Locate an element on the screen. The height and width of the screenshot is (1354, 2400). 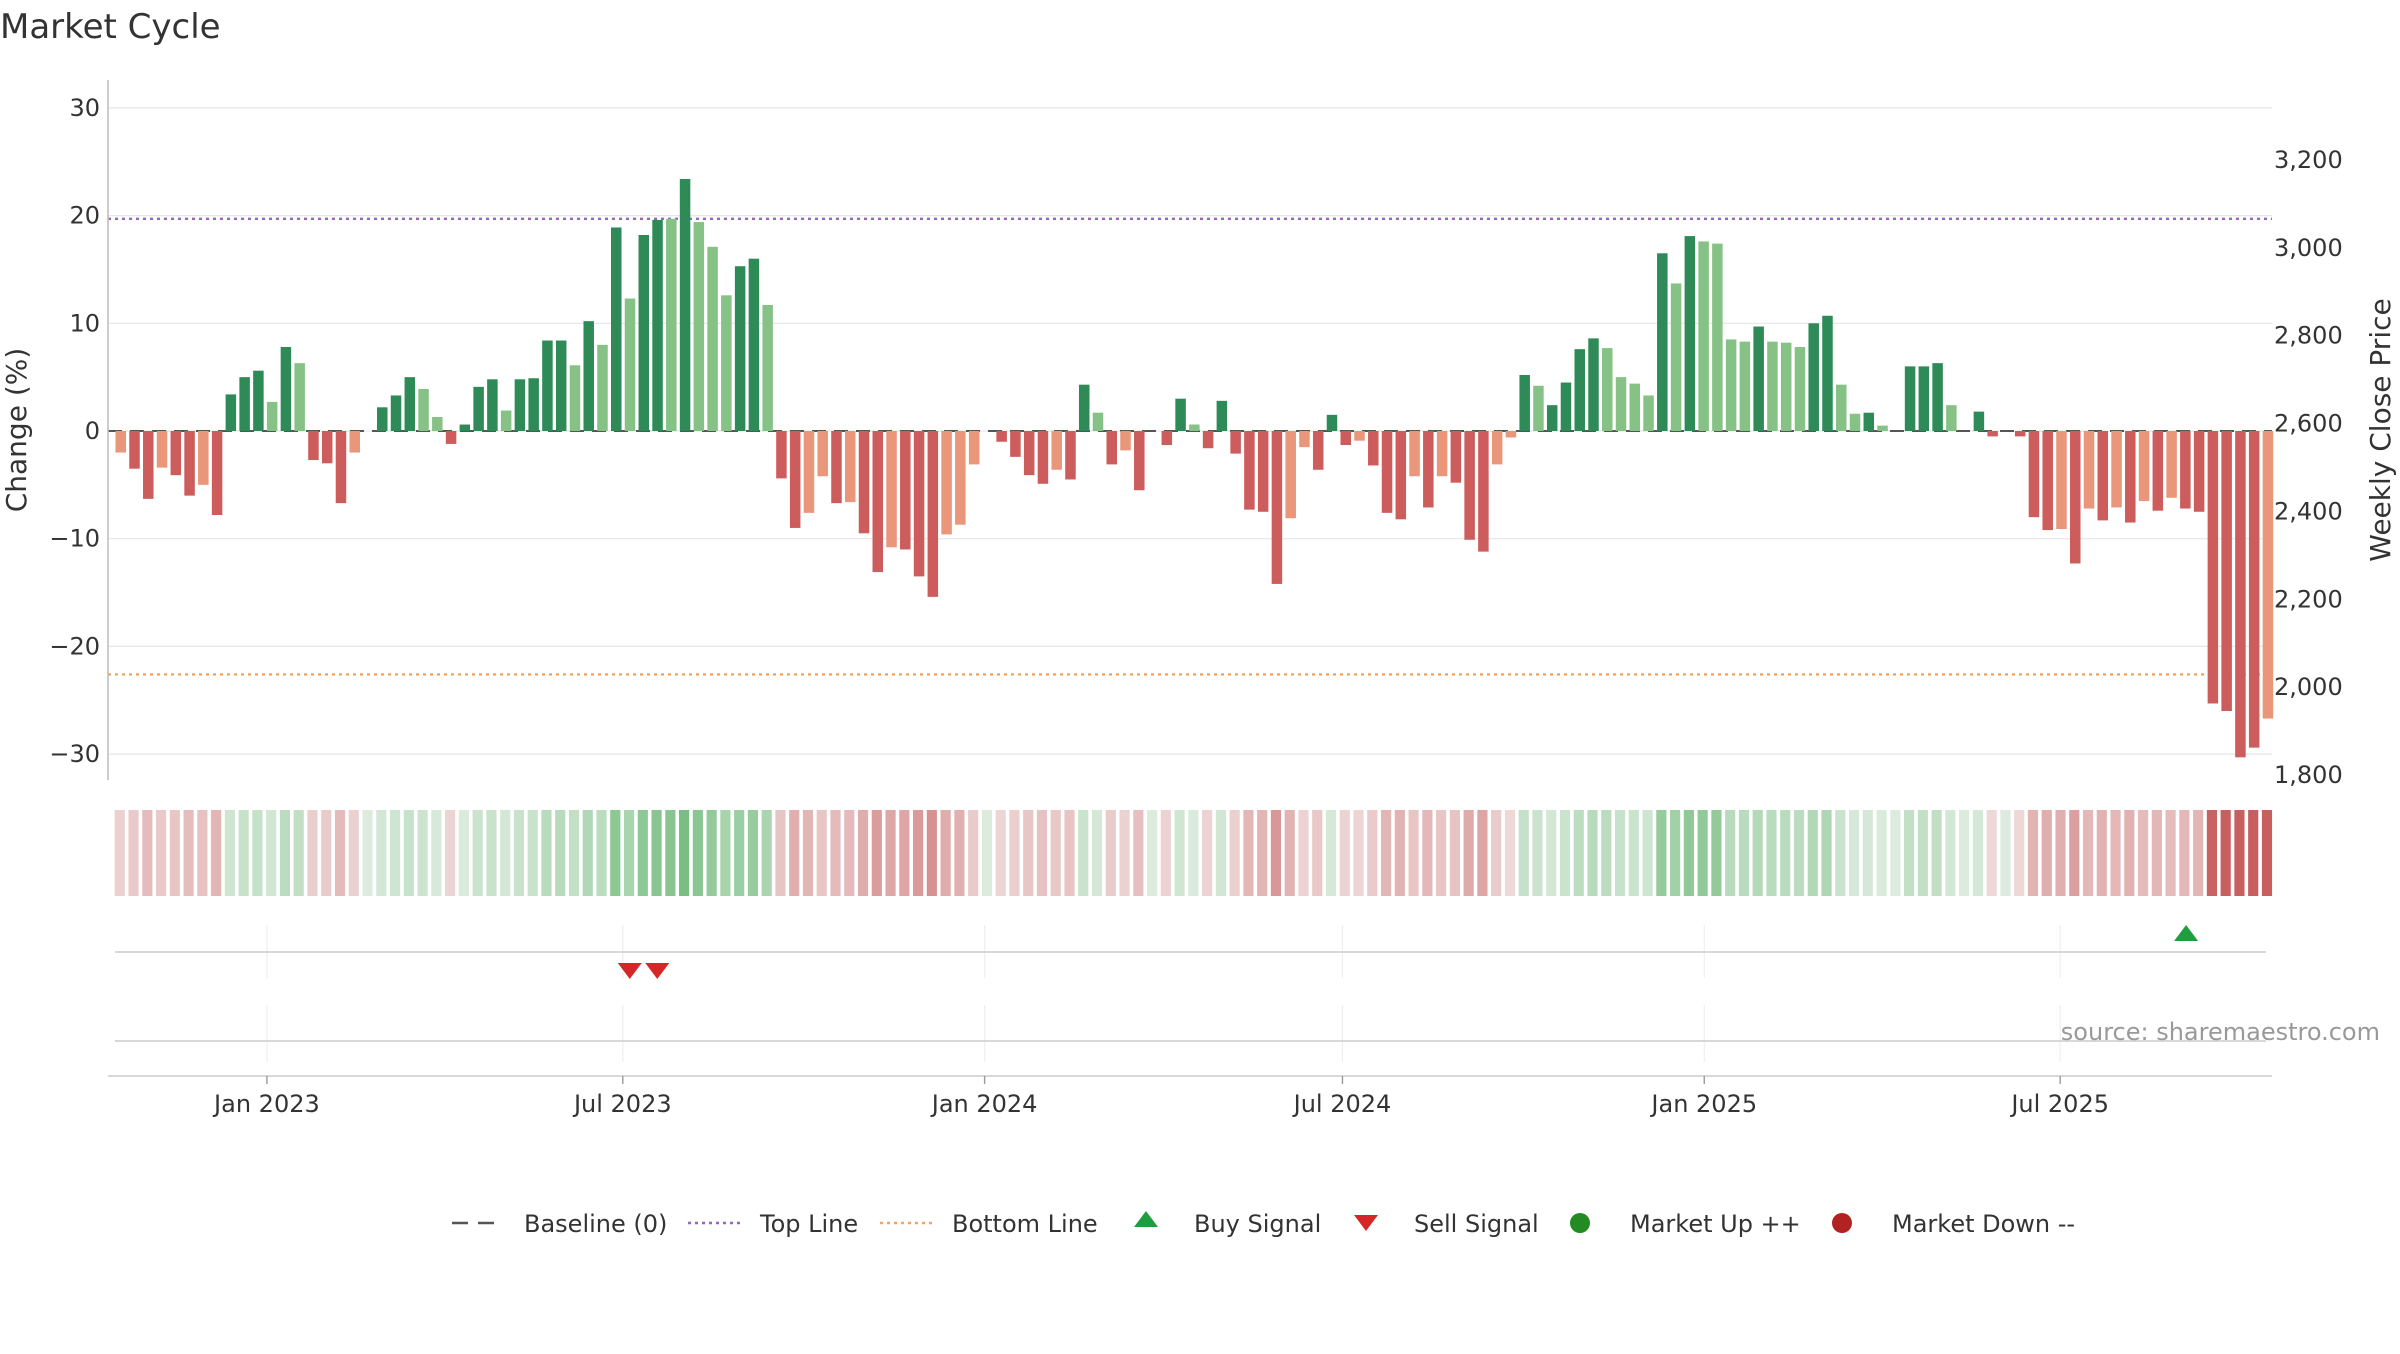
x-tick-label: Jan 2023 is located at coordinates (266, 1104).